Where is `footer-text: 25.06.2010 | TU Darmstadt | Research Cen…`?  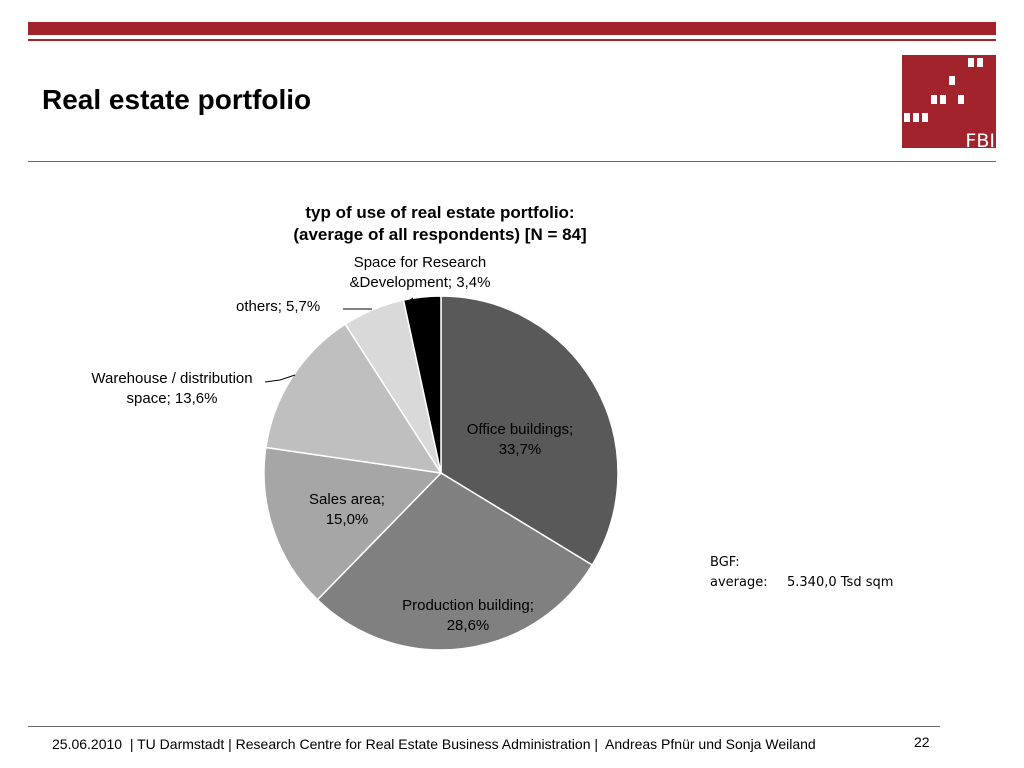 footer-text: 25.06.2010 | TU Darmstadt | Research Cen… is located at coordinates (434, 744).